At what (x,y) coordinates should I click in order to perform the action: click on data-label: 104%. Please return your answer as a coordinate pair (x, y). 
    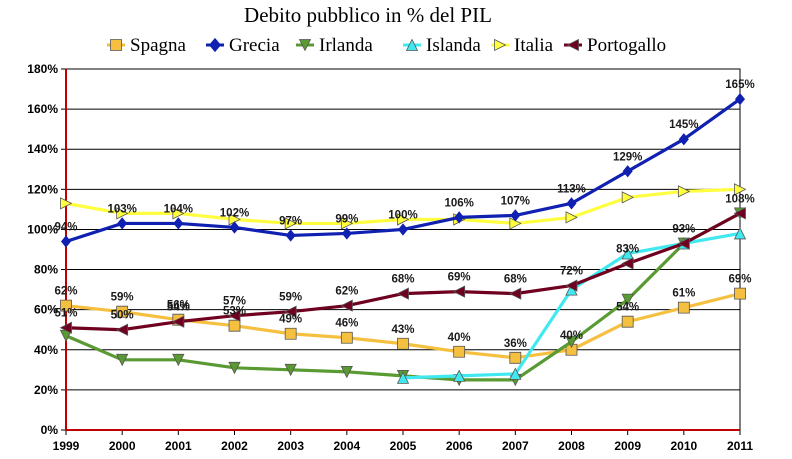
    Looking at the image, I should click on (178, 209).